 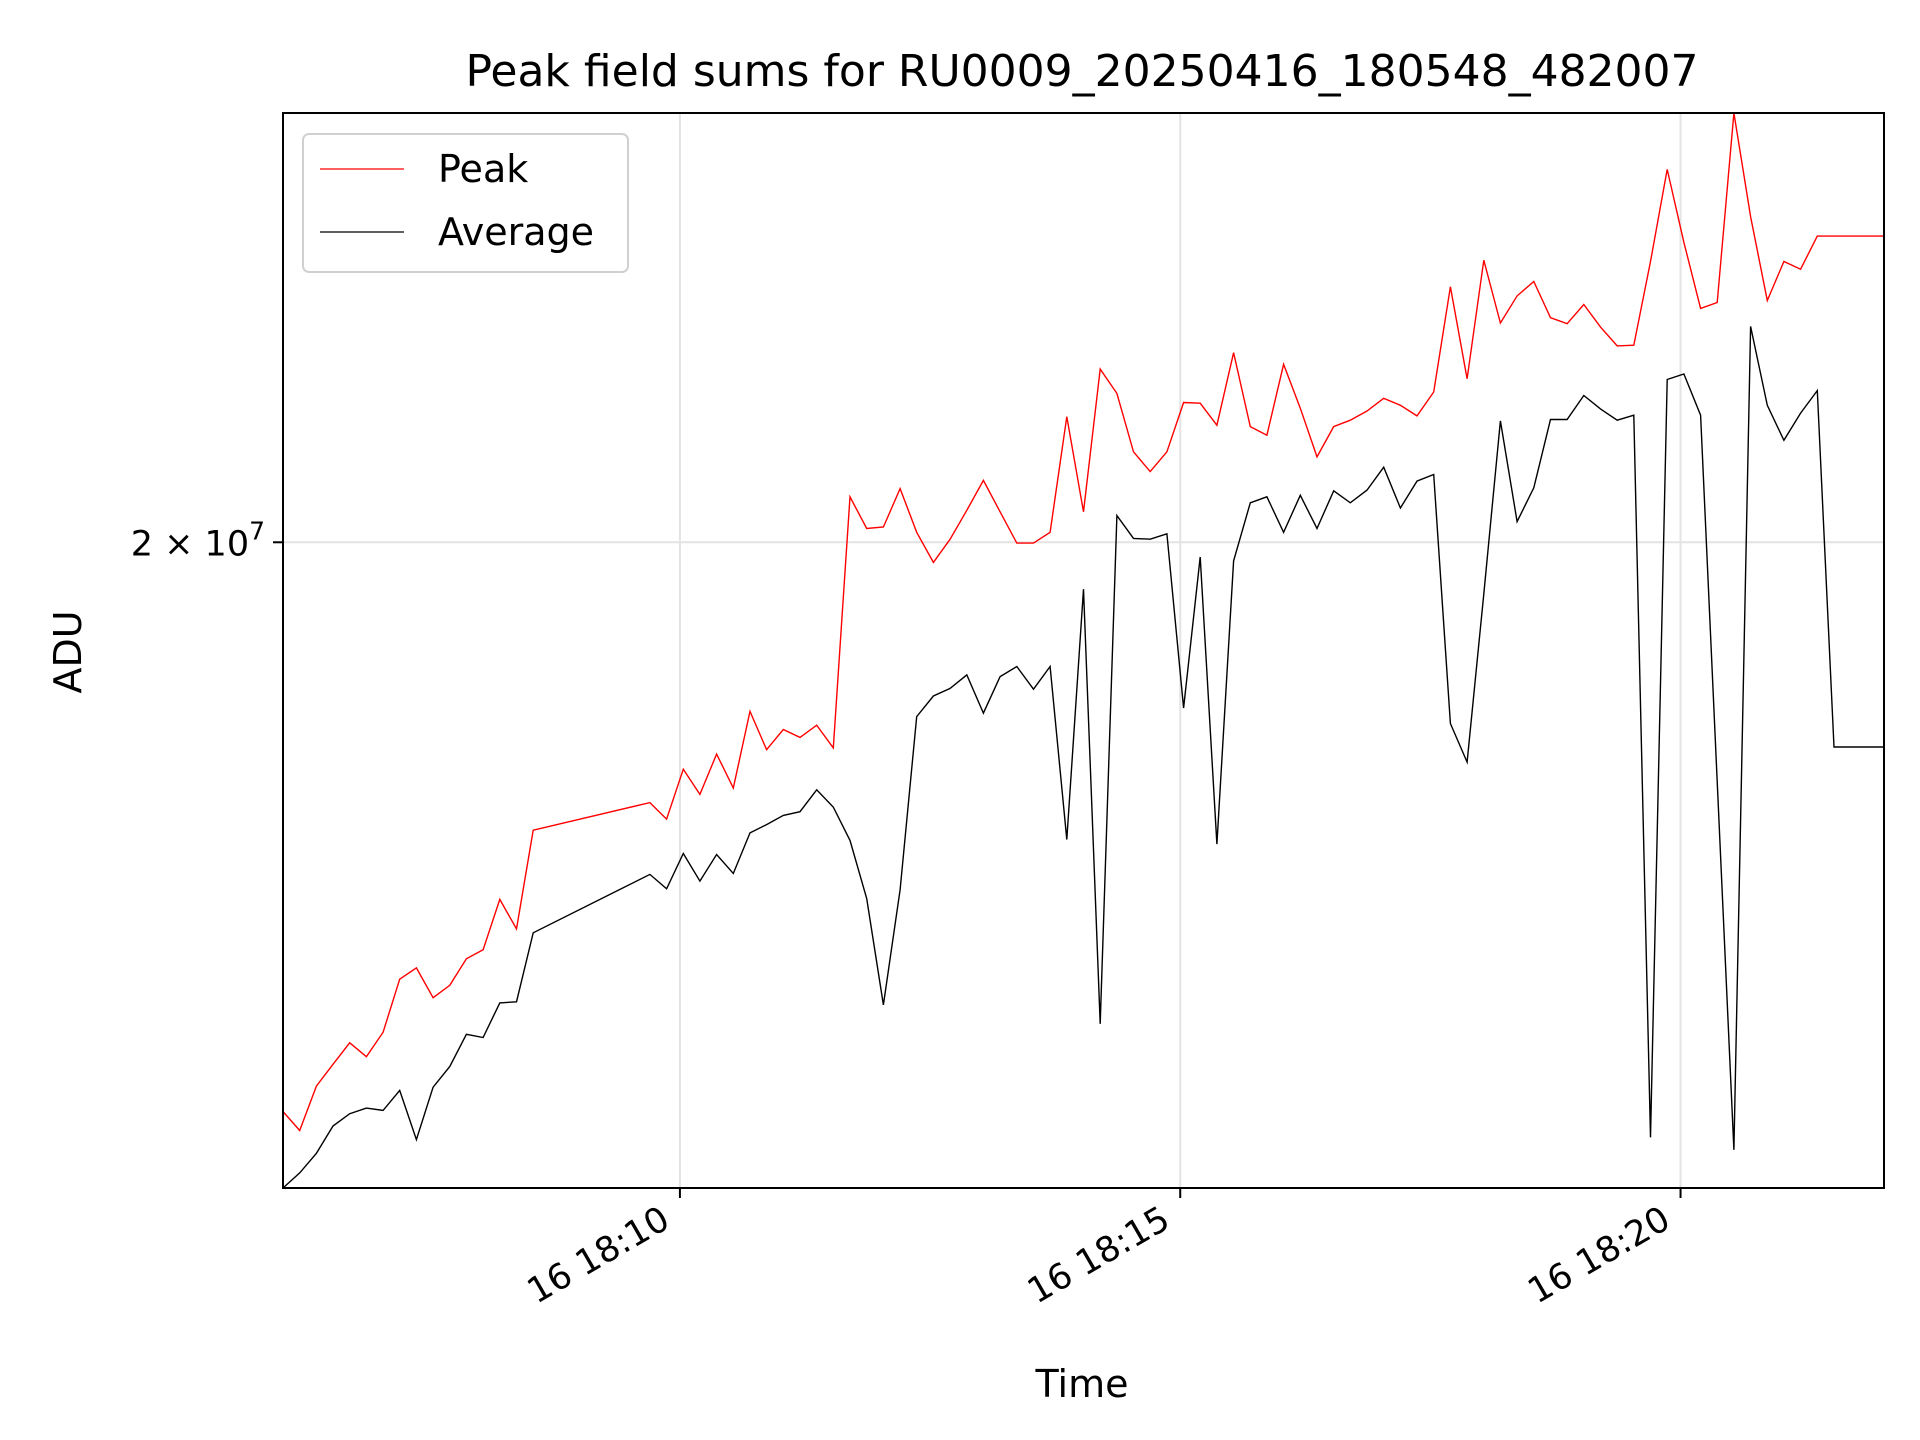 I want to click on legend-label-average: Average, so click(x=516, y=232).